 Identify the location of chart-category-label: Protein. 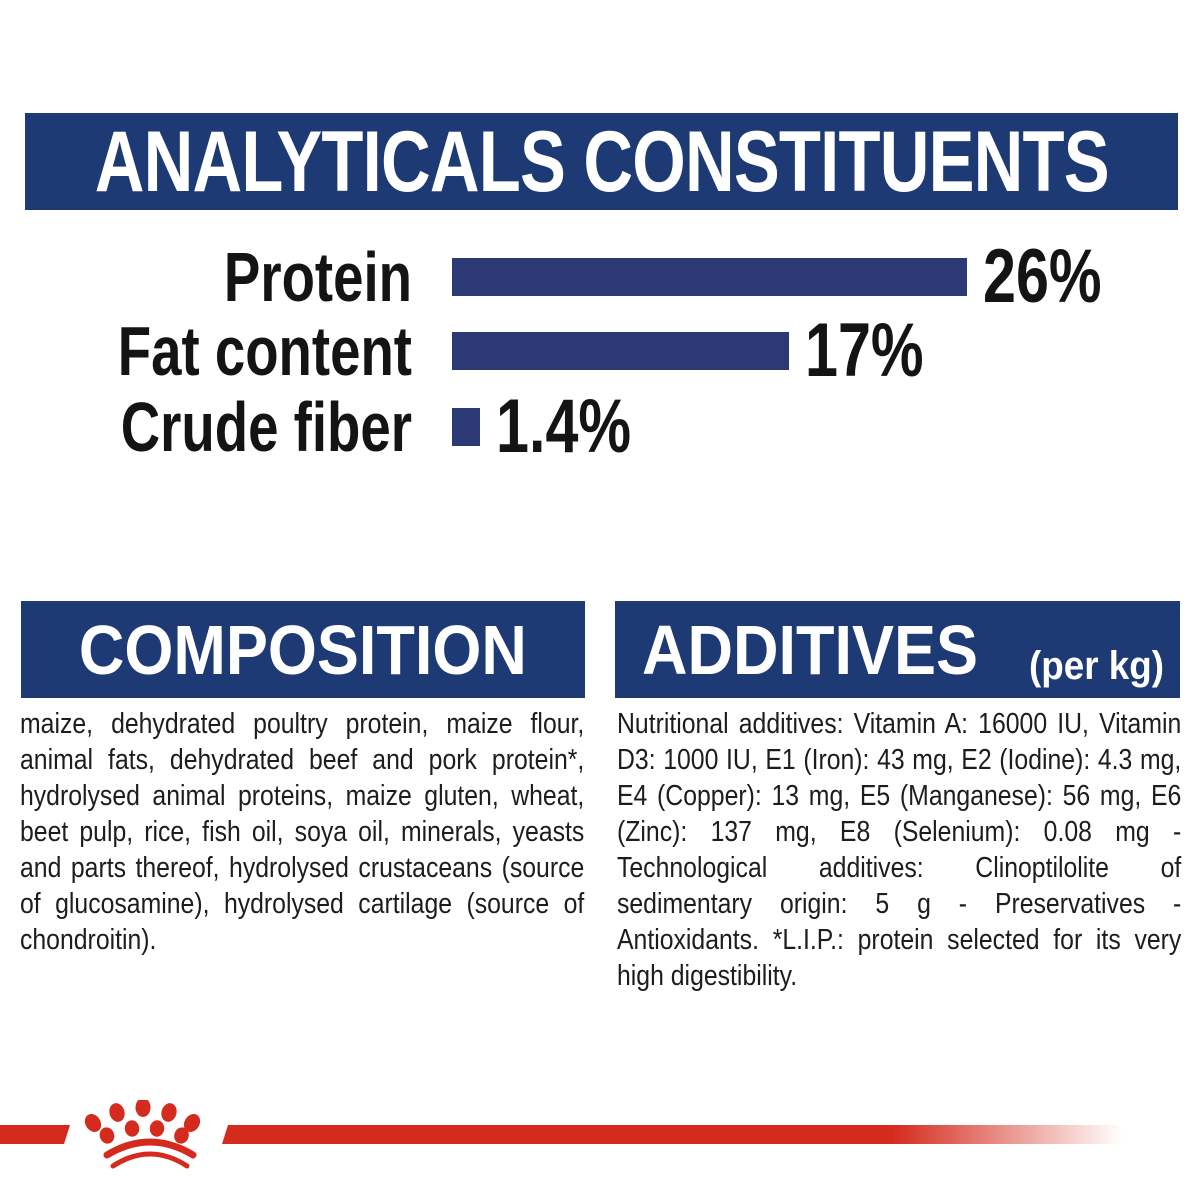
(317, 277).